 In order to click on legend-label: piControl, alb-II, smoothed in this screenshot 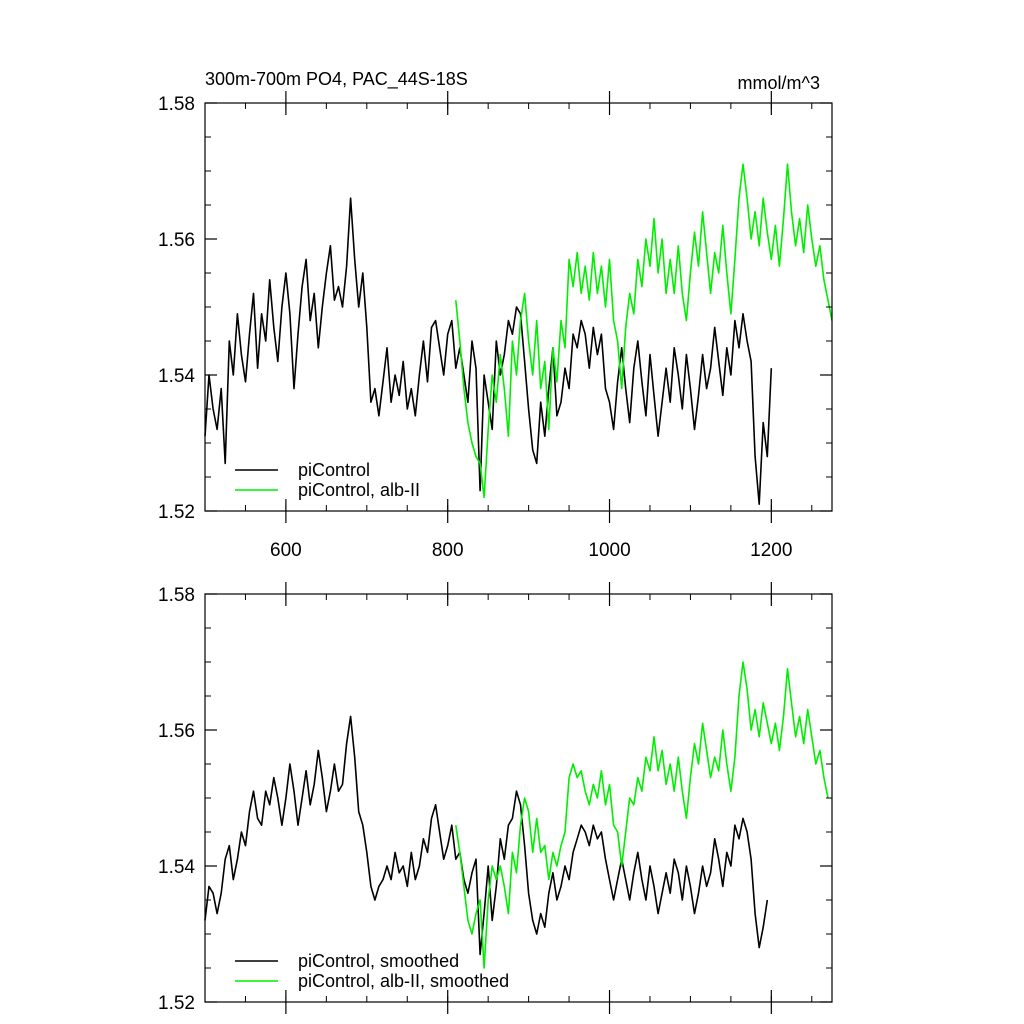, I will do `click(403, 981)`.